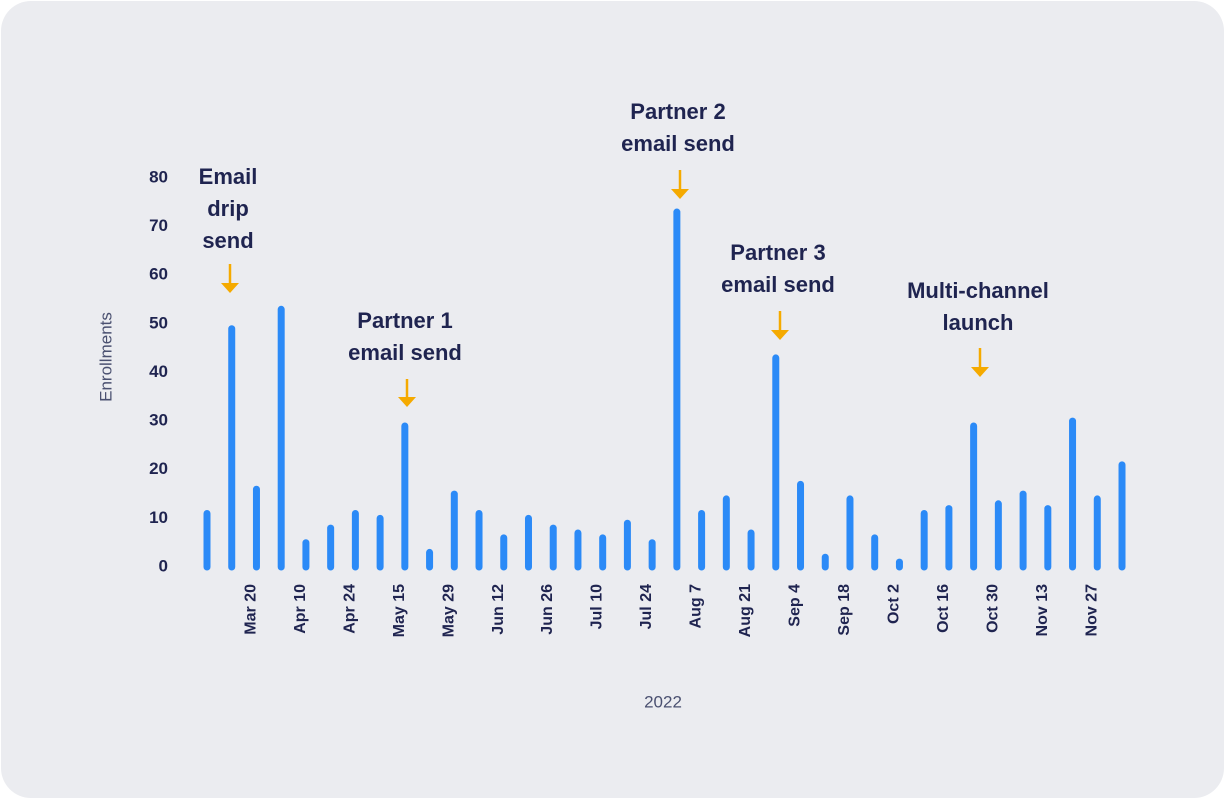 The width and height of the screenshot is (1225, 799). What do you see at coordinates (105, 357) in the screenshot?
I see `y-axis-label: Enrollments` at bounding box center [105, 357].